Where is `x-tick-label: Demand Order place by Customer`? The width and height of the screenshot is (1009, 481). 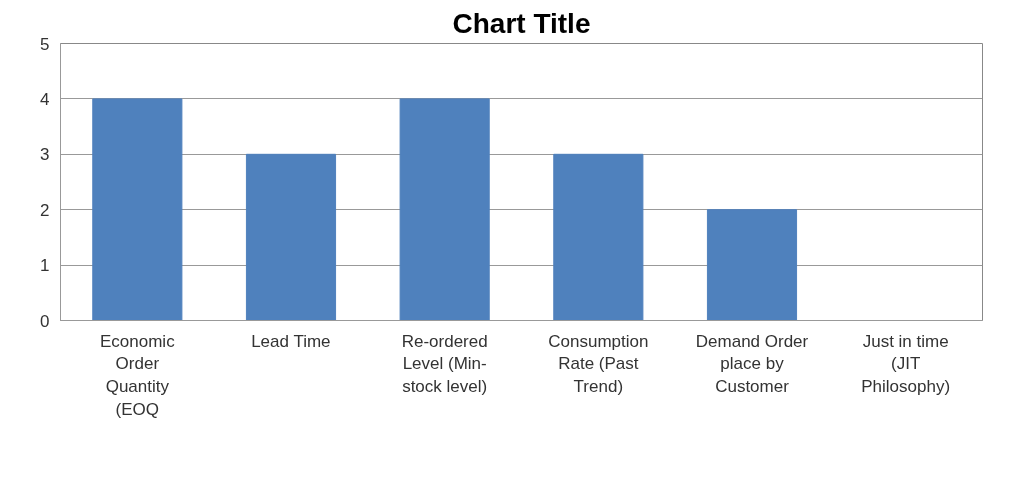
x-tick-label: Demand Order place by Customer is located at coordinates (752, 364).